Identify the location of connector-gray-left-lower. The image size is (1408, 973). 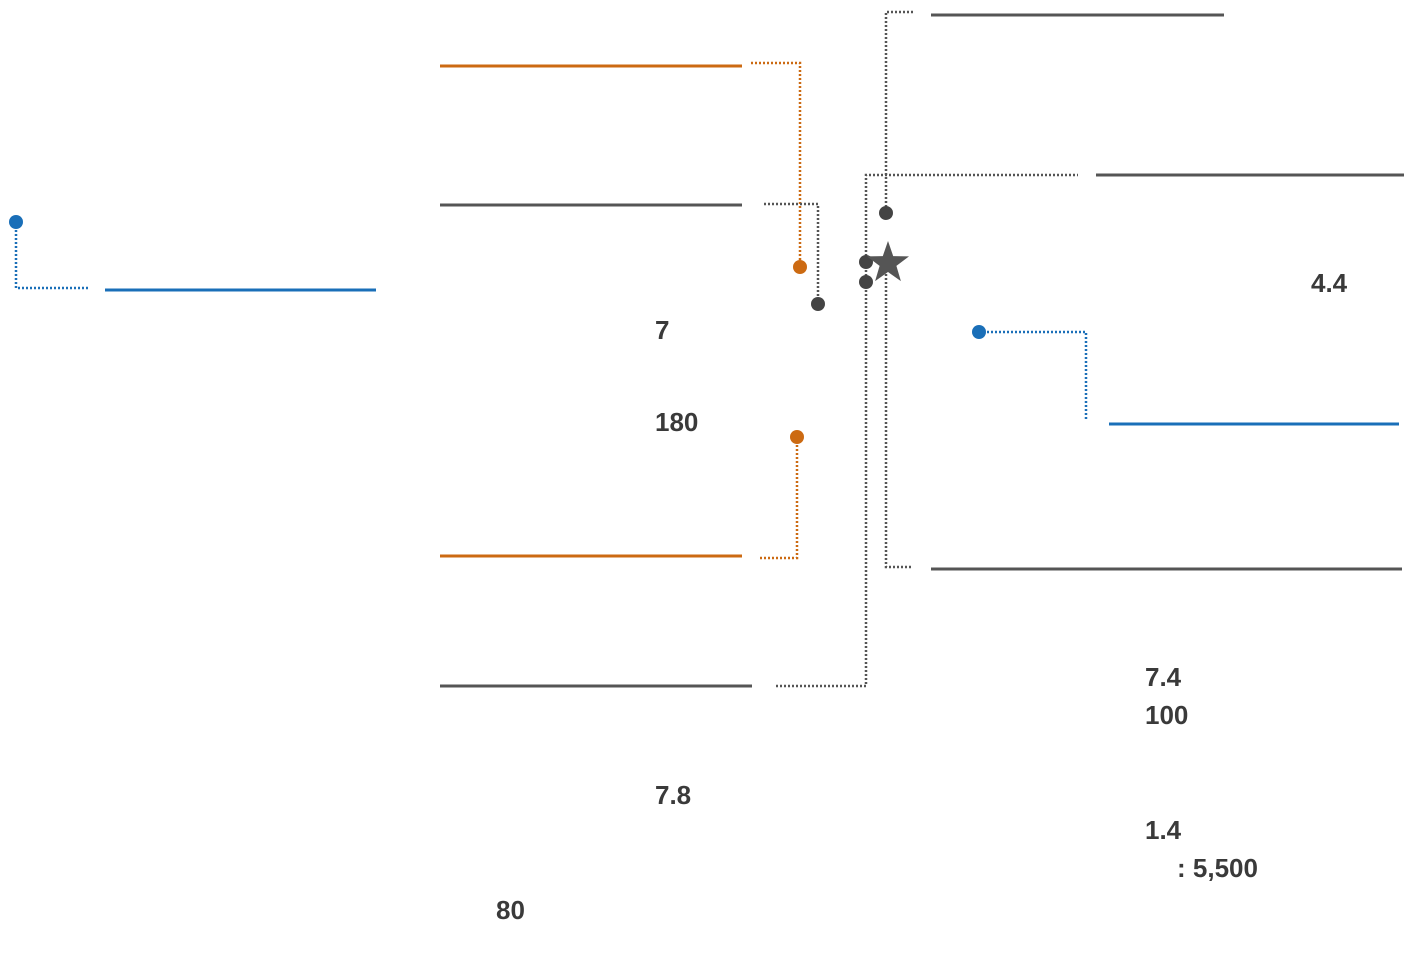
(927, 430).